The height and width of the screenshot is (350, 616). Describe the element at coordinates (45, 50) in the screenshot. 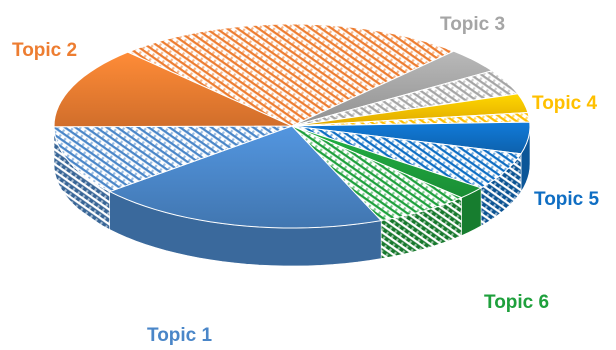

I see `label-topic-2: Topic 2` at that location.